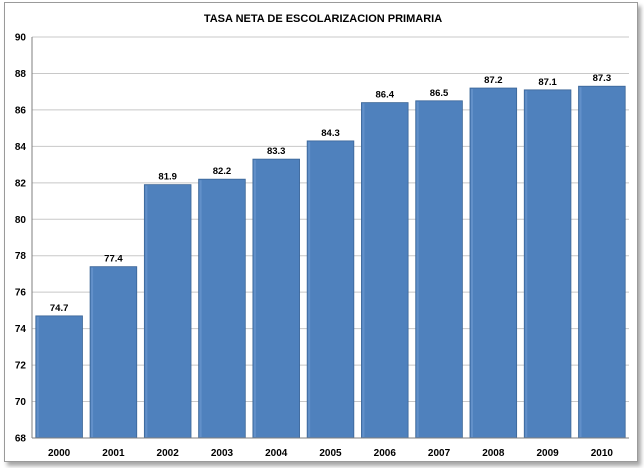 The width and height of the screenshot is (644, 468). What do you see at coordinates (21, 110) in the screenshot?
I see `y-tick-label: 86` at bounding box center [21, 110].